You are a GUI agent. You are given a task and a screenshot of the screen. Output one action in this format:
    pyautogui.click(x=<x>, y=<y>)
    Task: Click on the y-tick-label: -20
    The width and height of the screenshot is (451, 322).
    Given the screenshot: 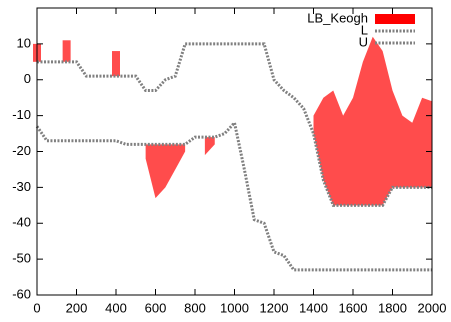 What is the action you would take?
    pyautogui.click(x=21, y=150)
    